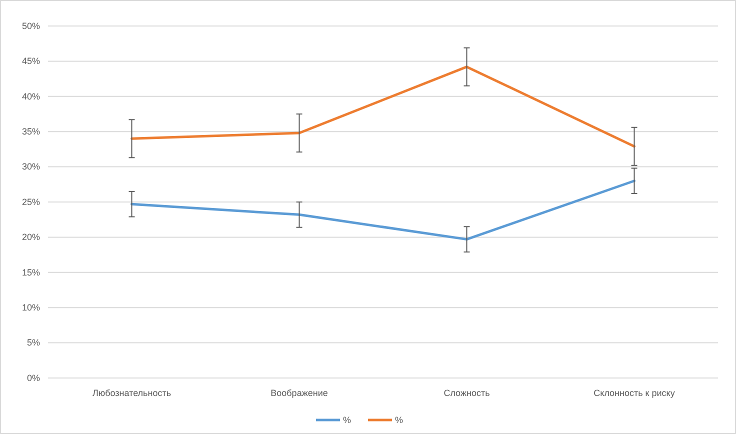 This screenshot has width=736, height=434. I want to click on y-tick-label: 20%, so click(31, 237).